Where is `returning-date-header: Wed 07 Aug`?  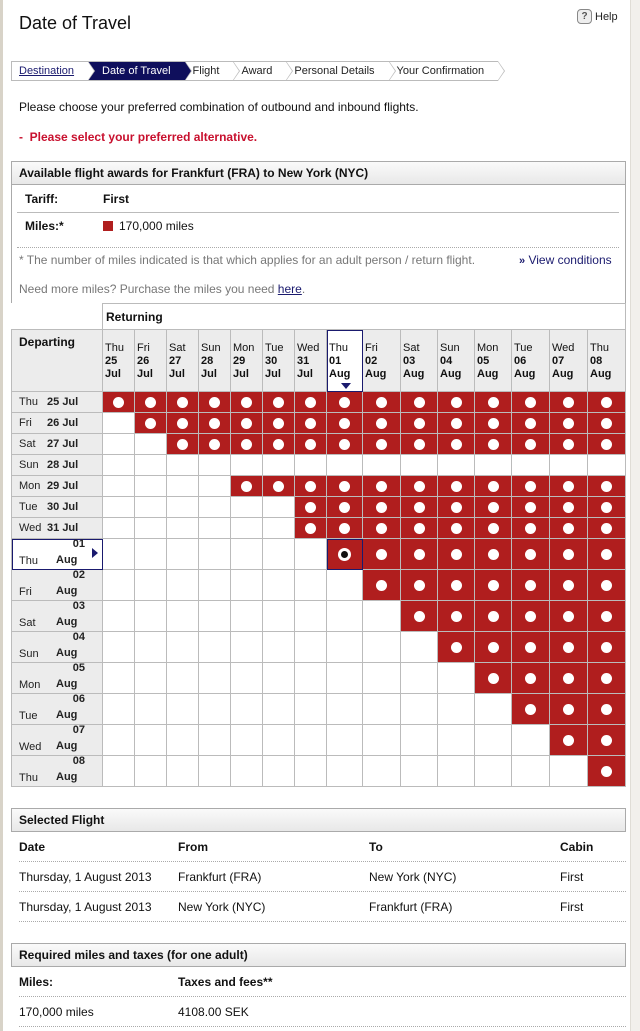
returning-date-header: Wed 07 Aug is located at coordinates (568, 360).